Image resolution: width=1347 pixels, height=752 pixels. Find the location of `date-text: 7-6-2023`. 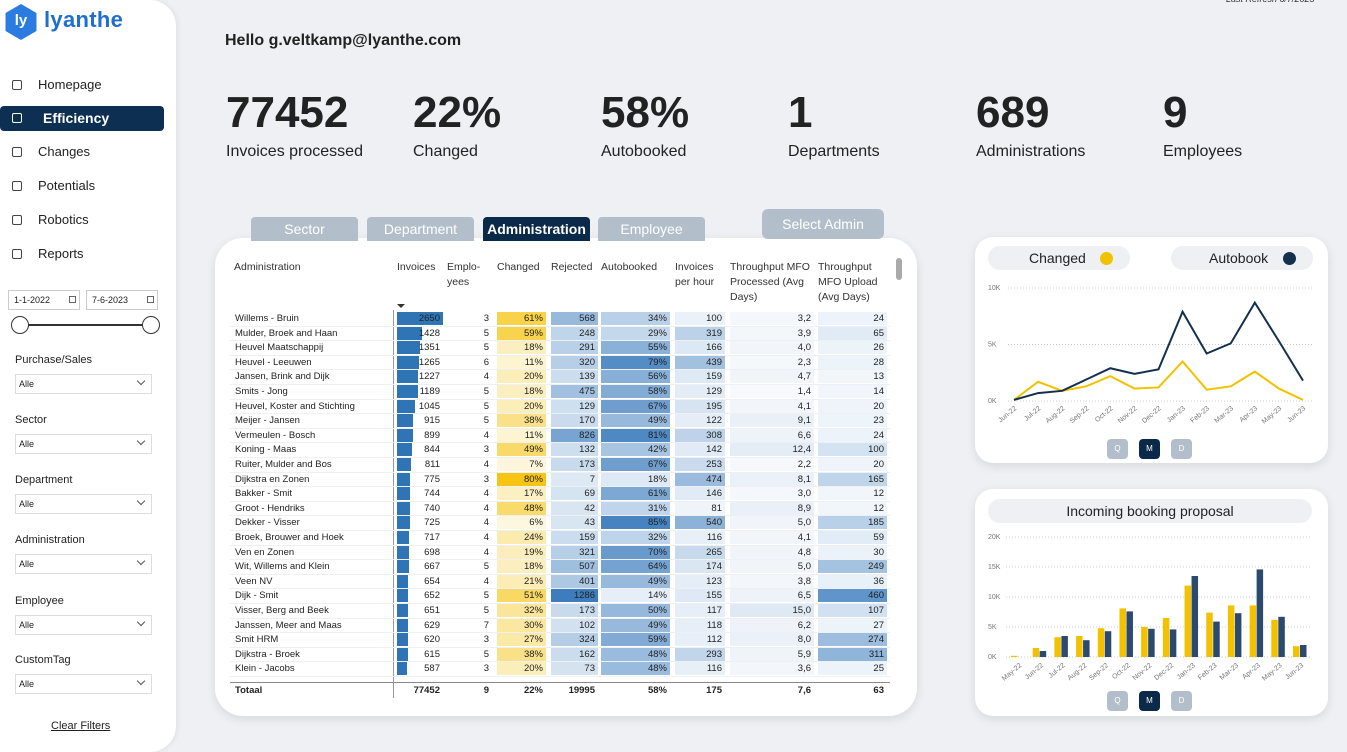

date-text: 7-6-2023 is located at coordinates (110, 300).